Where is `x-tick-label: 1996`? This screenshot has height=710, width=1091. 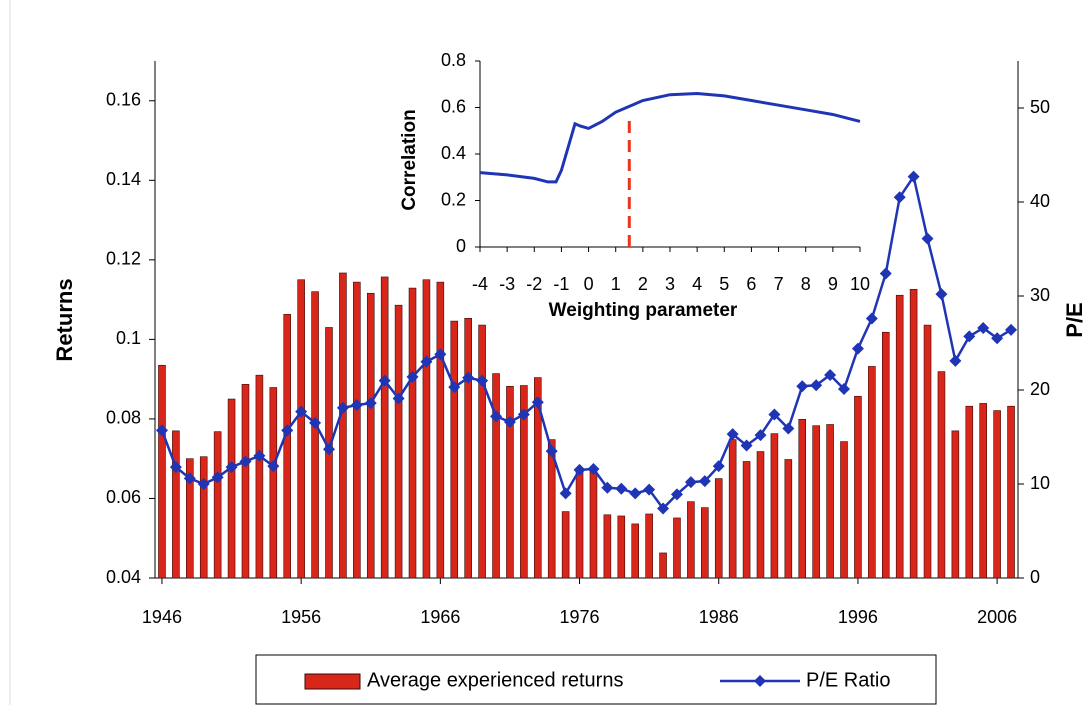 x-tick-label: 1996 is located at coordinates (858, 617).